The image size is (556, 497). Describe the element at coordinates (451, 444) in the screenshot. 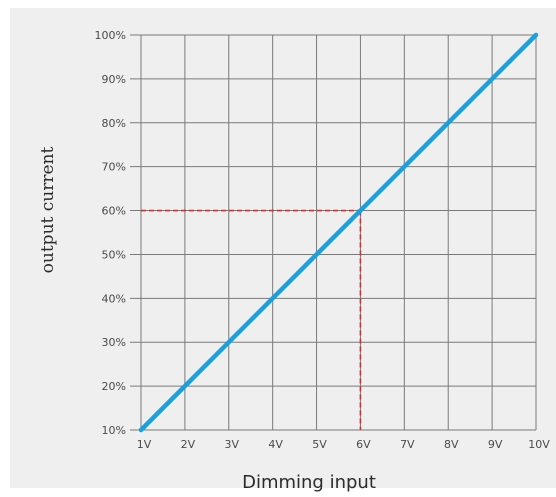

I see `x-tick-label: 8V` at that location.